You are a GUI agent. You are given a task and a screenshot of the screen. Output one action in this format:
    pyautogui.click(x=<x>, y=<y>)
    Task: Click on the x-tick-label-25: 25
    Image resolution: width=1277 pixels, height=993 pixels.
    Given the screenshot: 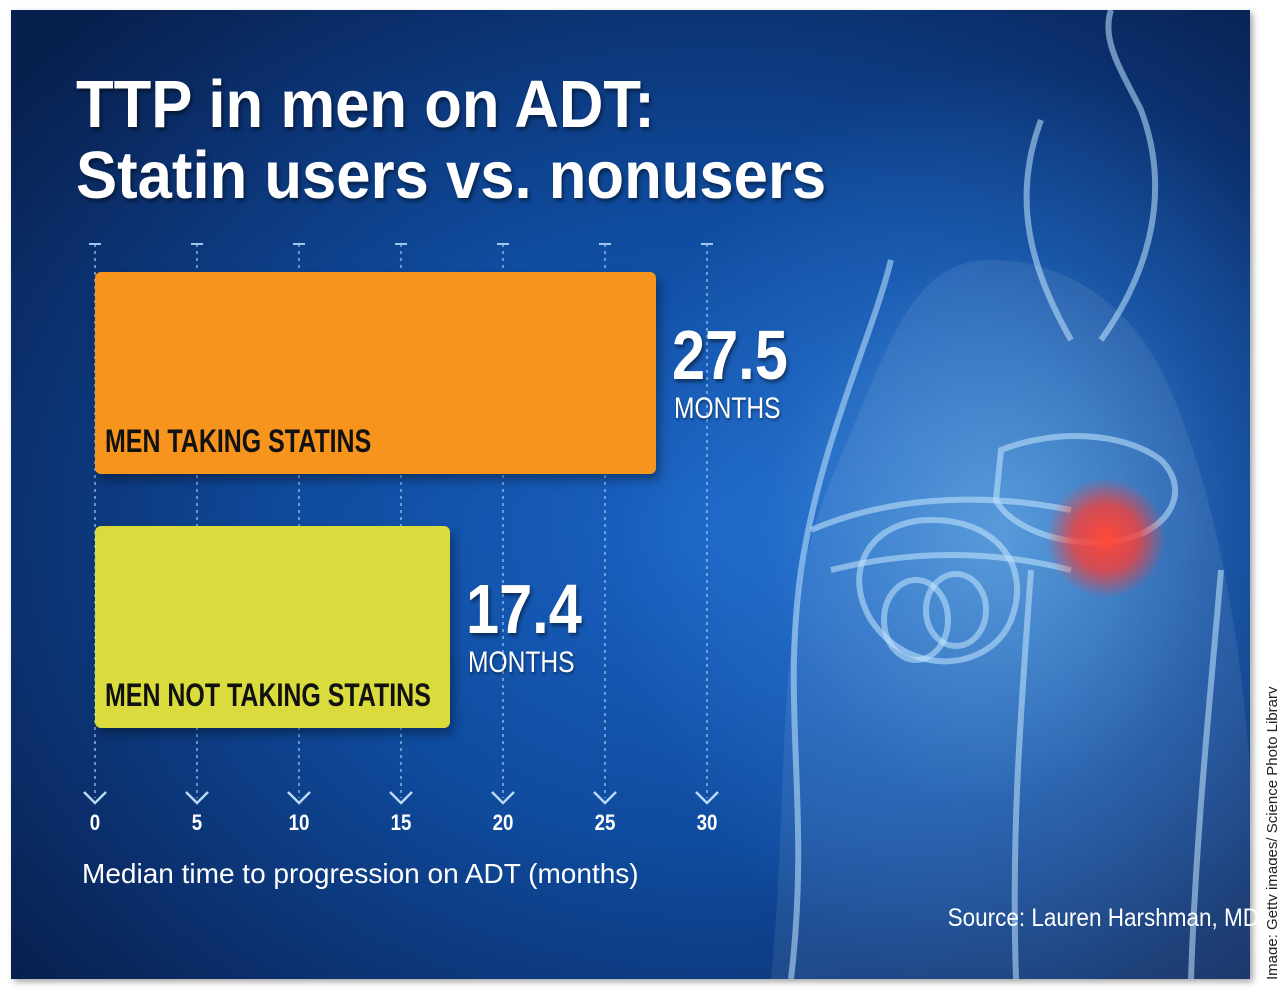 What is the action you would take?
    pyautogui.click(x=605, y=822)
    